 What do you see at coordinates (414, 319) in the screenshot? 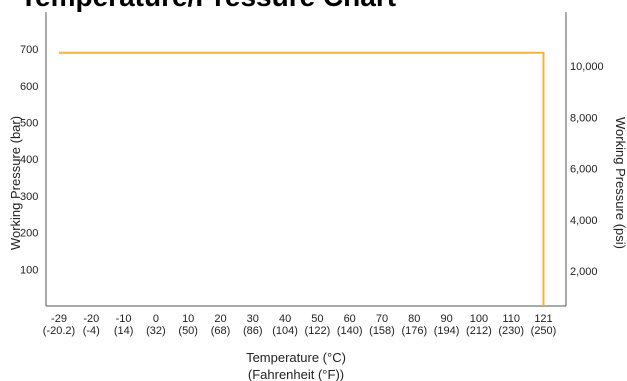
I see `x-tick-label-celsius: 80` at bounding box center [414, 319].